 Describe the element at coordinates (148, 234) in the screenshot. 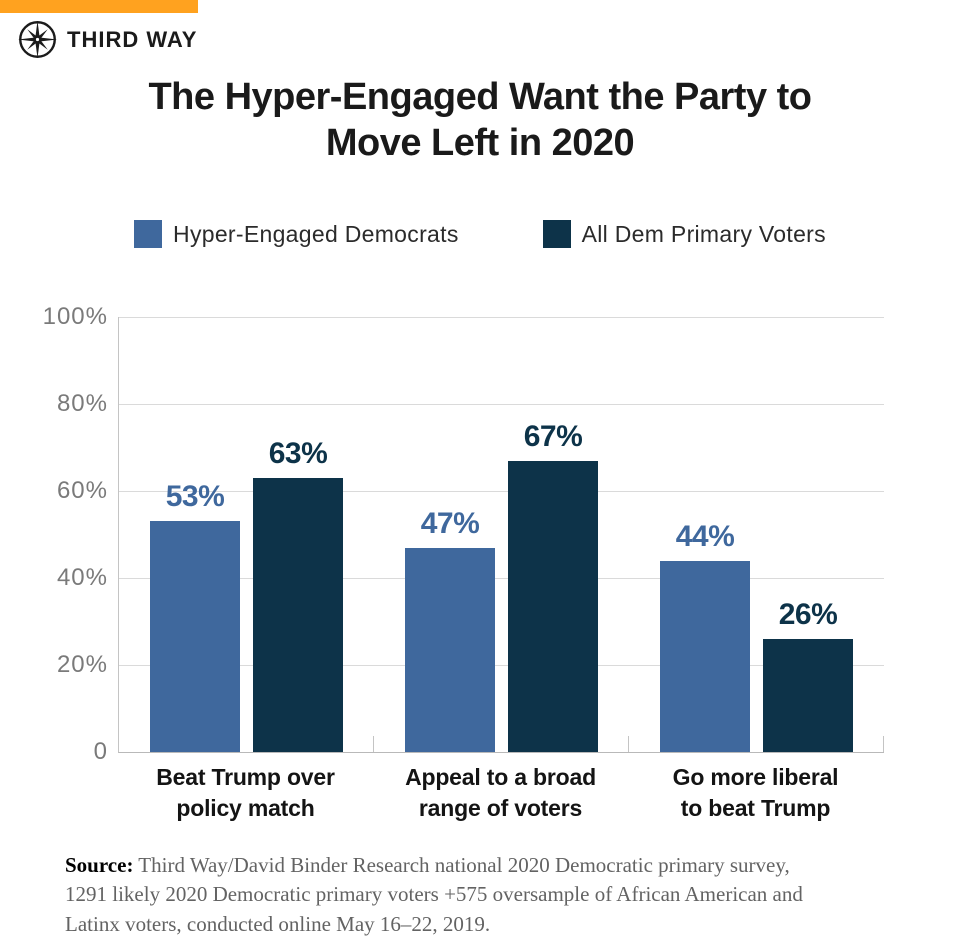

I see `legend-swatch-hyper-engaged` at that location.